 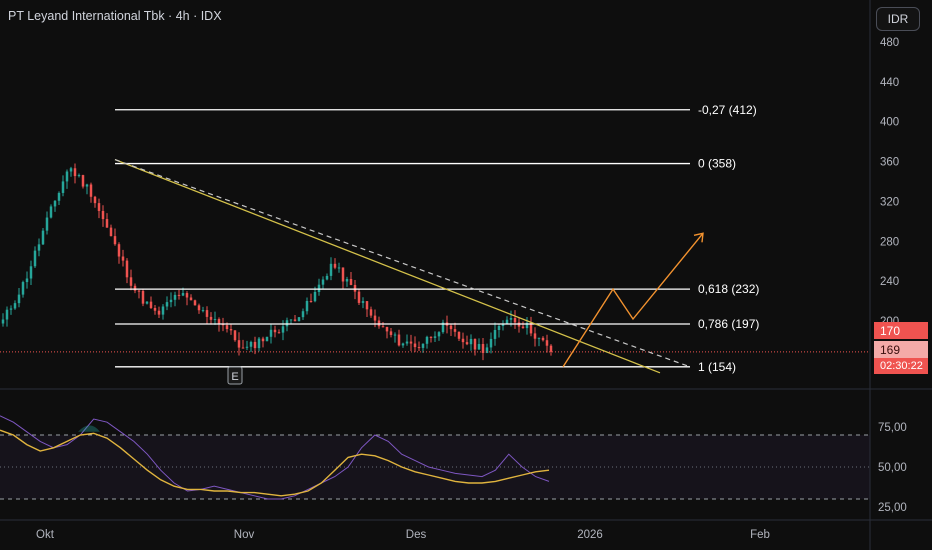 What do you see at coordinates (892, 428) in the screenshot?
I see `rsi-tick-label: 75,00` at bounding box center [892, 428].